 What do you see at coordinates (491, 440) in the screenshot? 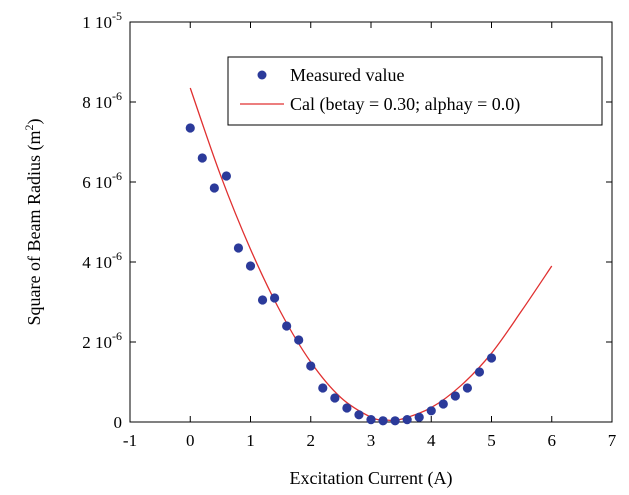
I see `x-tick-label: 5` at bounding box center [491, 440].